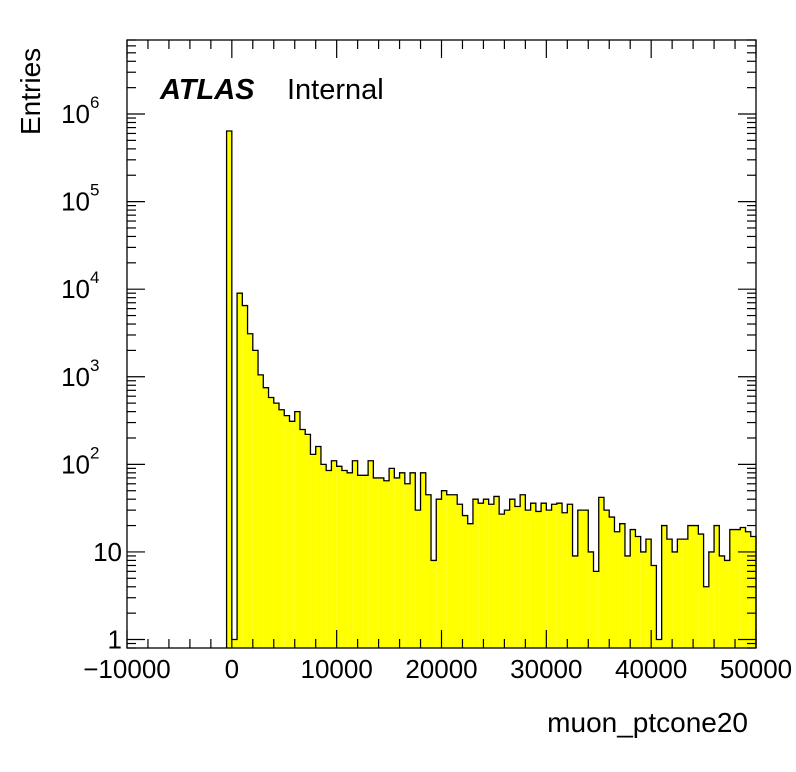  What do you see at coordinates (756, 669) in the screenshot?
I see `x-tick-label: 50000` at bounding box center [756, 669].